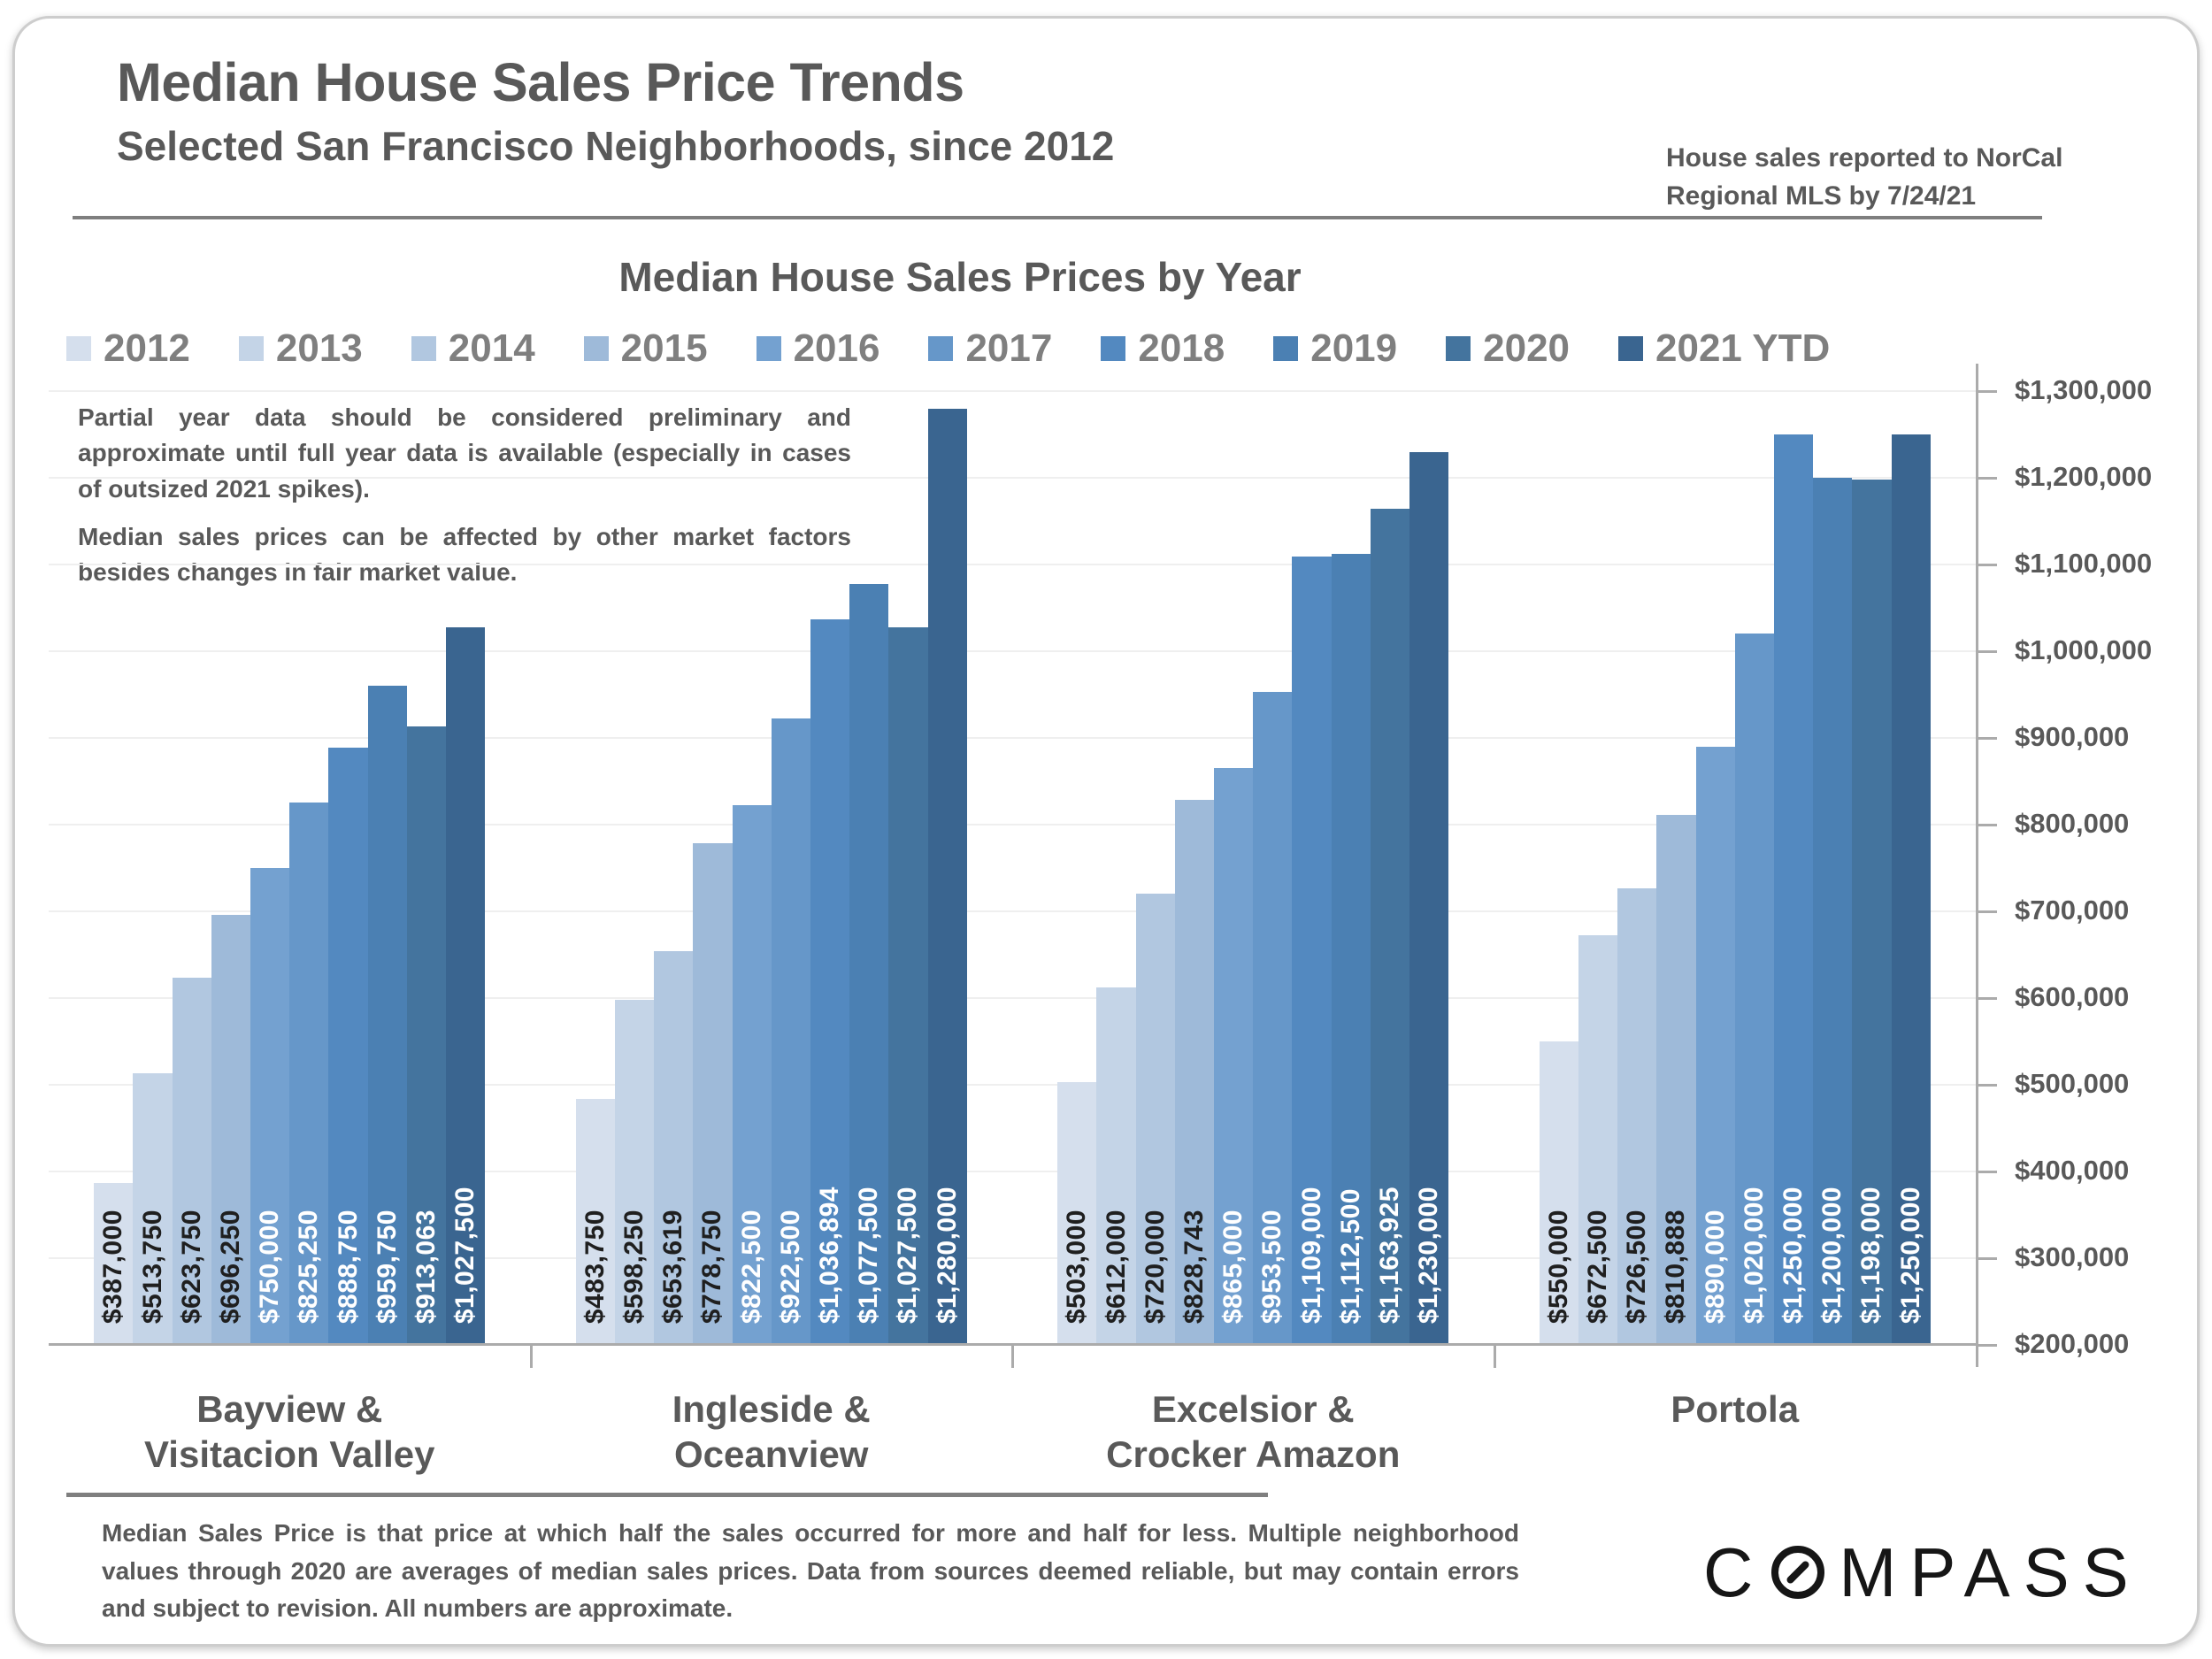  What do you see at coordinates (147, 348) in the screenshot?
I see `legend-label: 2012` at bounding box center [147, 348].